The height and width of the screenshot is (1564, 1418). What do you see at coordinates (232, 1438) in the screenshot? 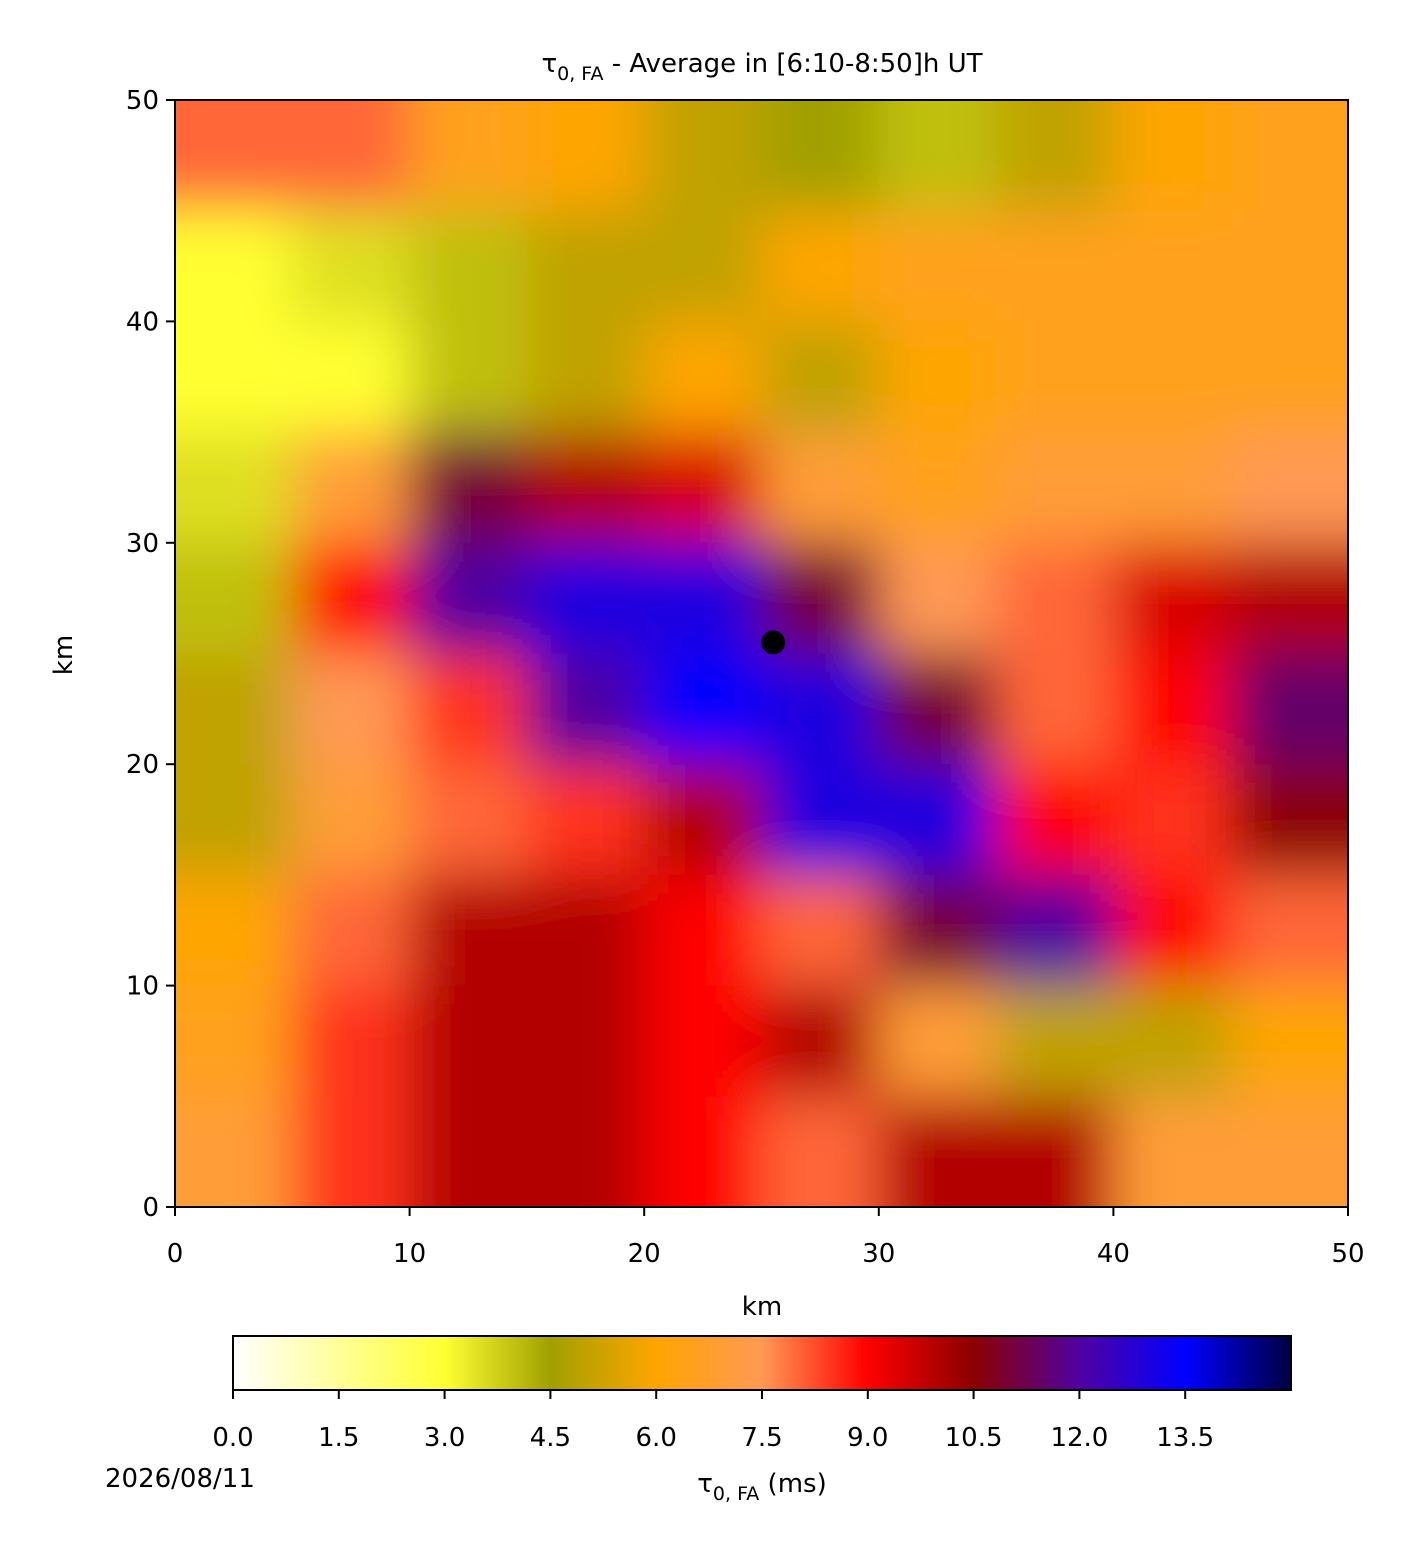
I see `colorbar-tick-label: 0.0` at bounding box center [232, 1438].